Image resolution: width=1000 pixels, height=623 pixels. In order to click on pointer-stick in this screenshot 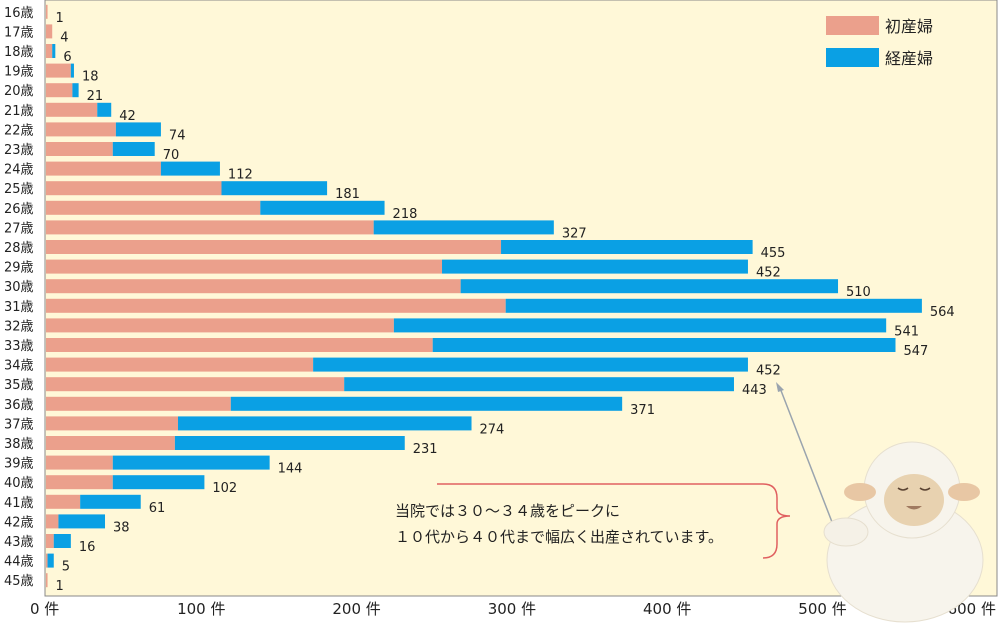, I will do `click(806, 455)`.